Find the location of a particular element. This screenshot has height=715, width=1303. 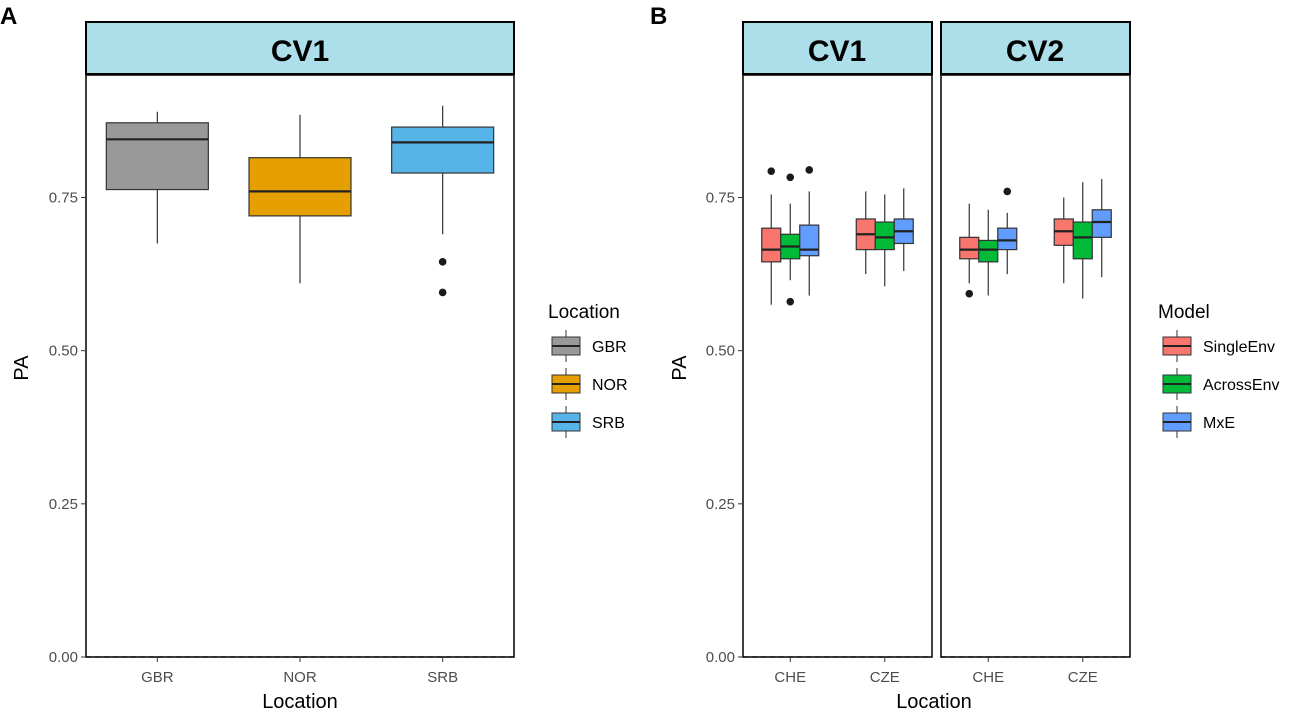

panel-b-cv2-box-che-mxe is located at coordinates (1007, 231).